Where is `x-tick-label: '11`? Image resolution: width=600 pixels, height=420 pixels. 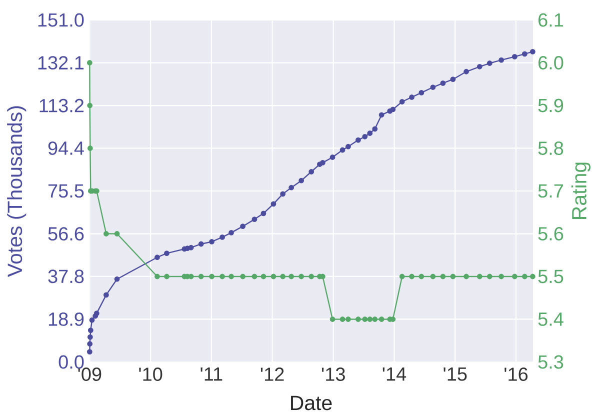
x-tick-label: '11 is located at coordinates (211, 374).